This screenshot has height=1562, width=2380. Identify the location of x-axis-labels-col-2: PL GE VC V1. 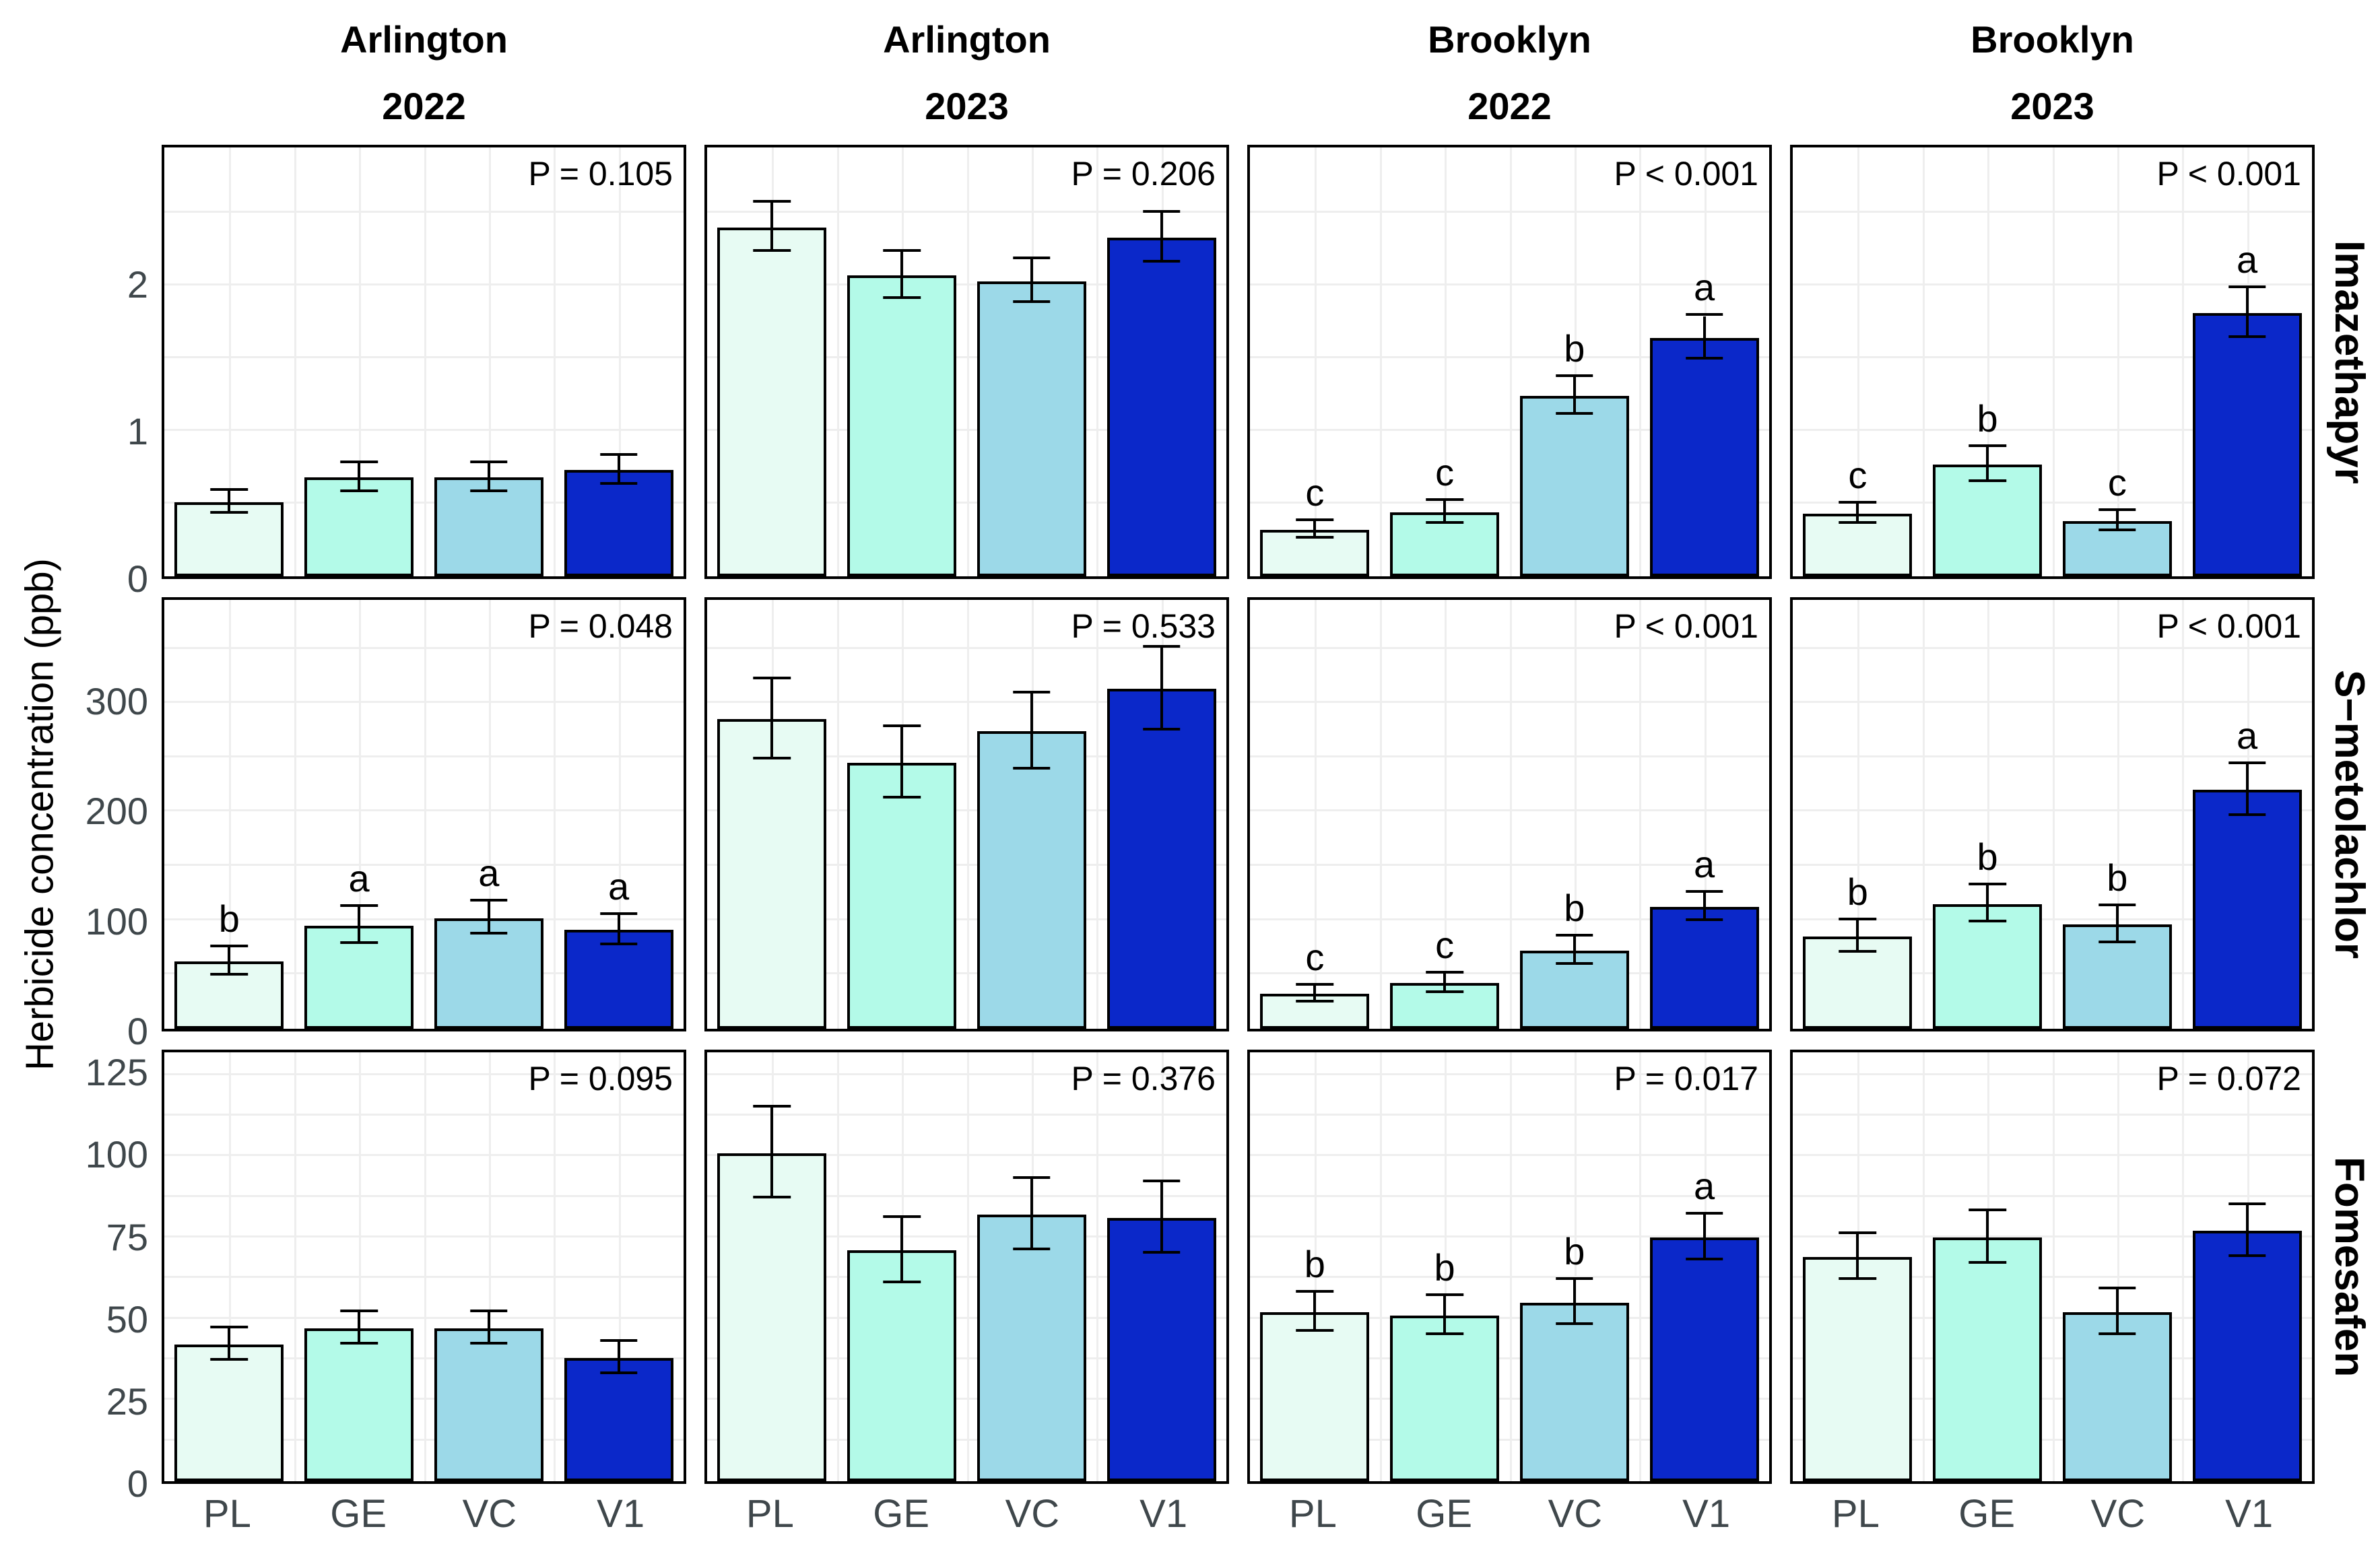
(966, 1523).